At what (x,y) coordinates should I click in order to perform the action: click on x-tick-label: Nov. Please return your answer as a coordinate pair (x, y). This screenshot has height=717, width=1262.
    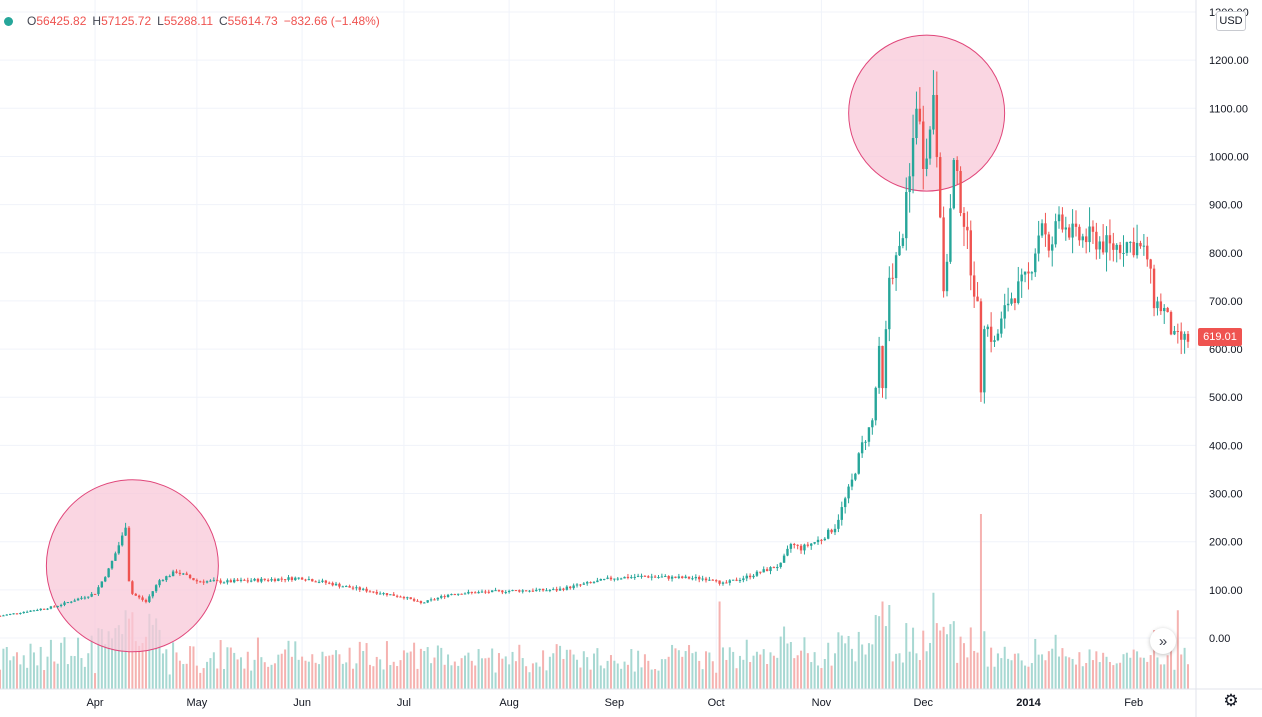
    Looking at the image, I should click on (822, 703).